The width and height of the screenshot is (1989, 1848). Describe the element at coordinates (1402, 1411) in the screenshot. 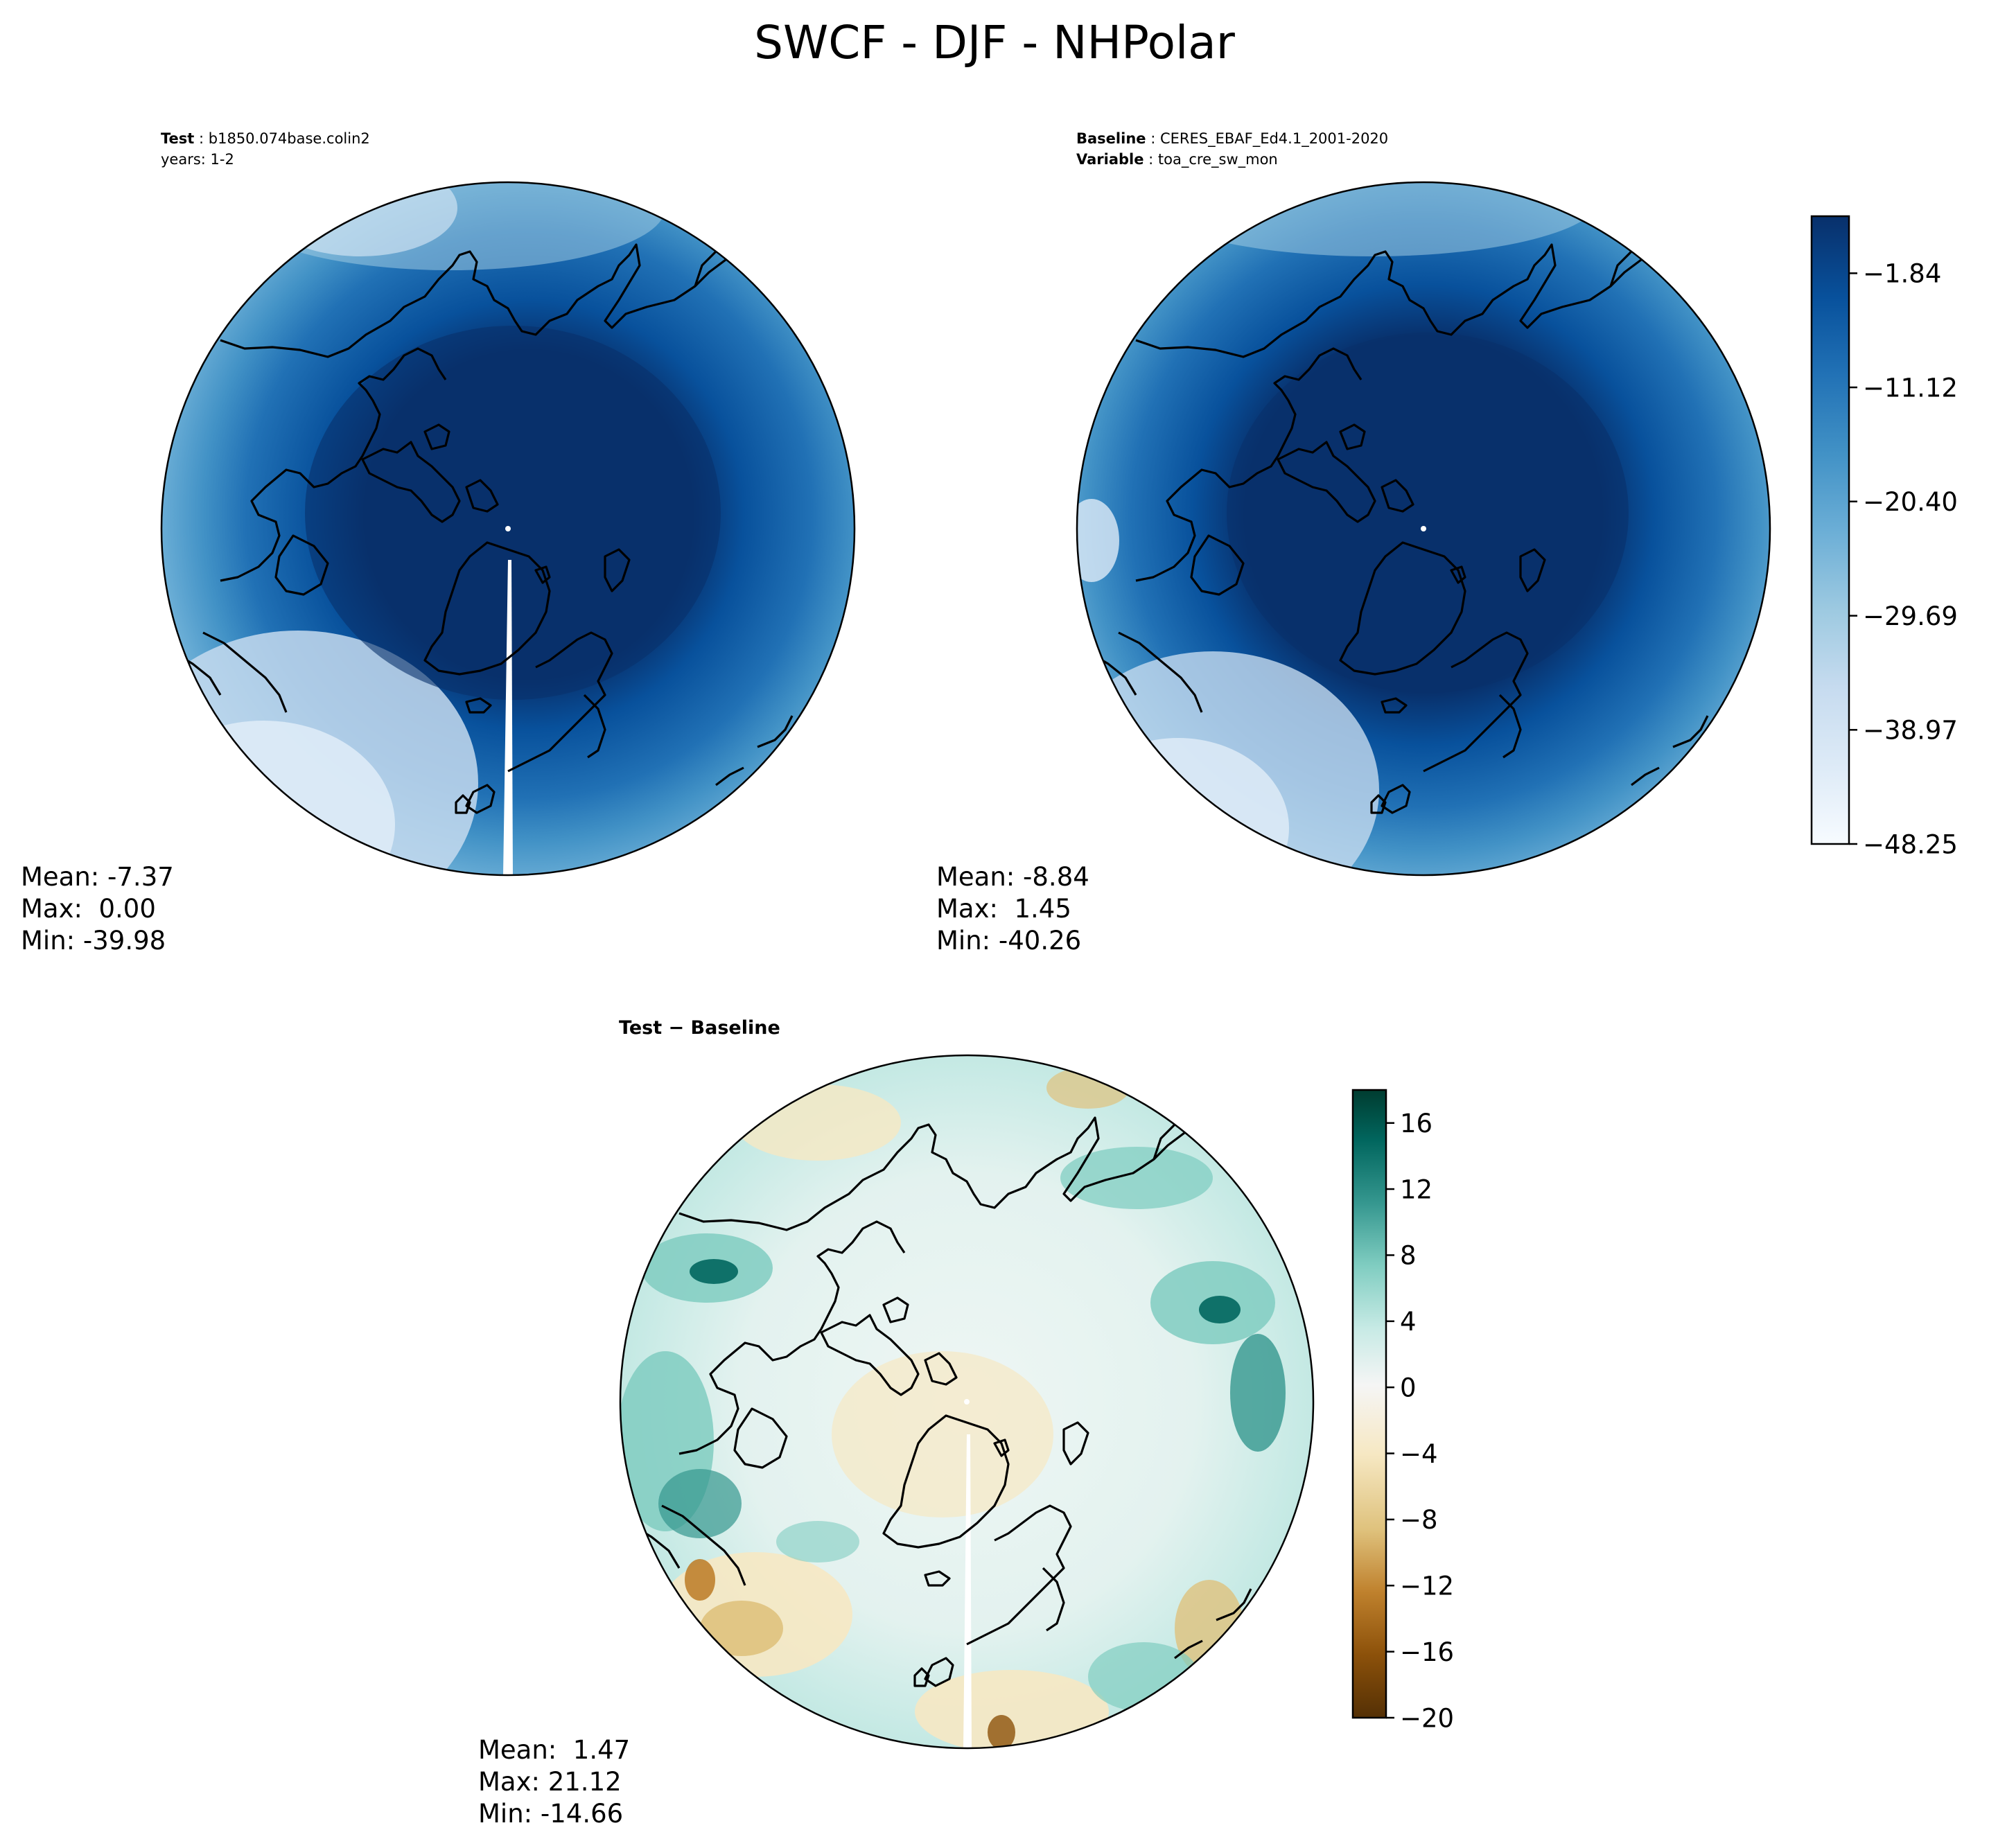

I see `colorbar-brbg: 16 12 8 4 0 −4 −8 −12 −16 −20` at that location.